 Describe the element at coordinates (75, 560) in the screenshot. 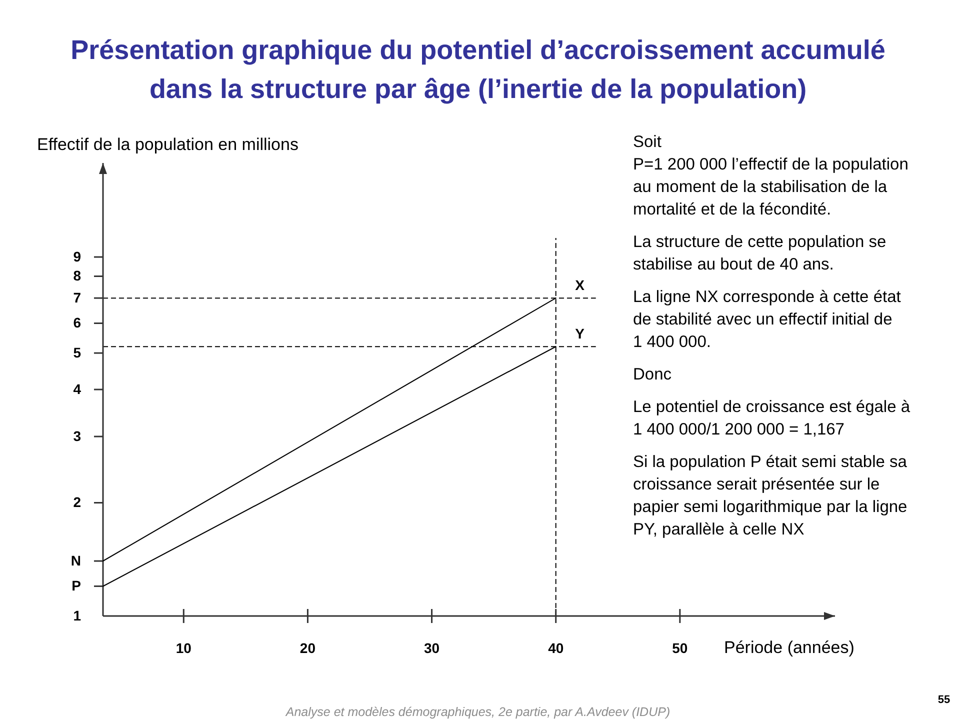

I see `y-tick-label: N` at that location.